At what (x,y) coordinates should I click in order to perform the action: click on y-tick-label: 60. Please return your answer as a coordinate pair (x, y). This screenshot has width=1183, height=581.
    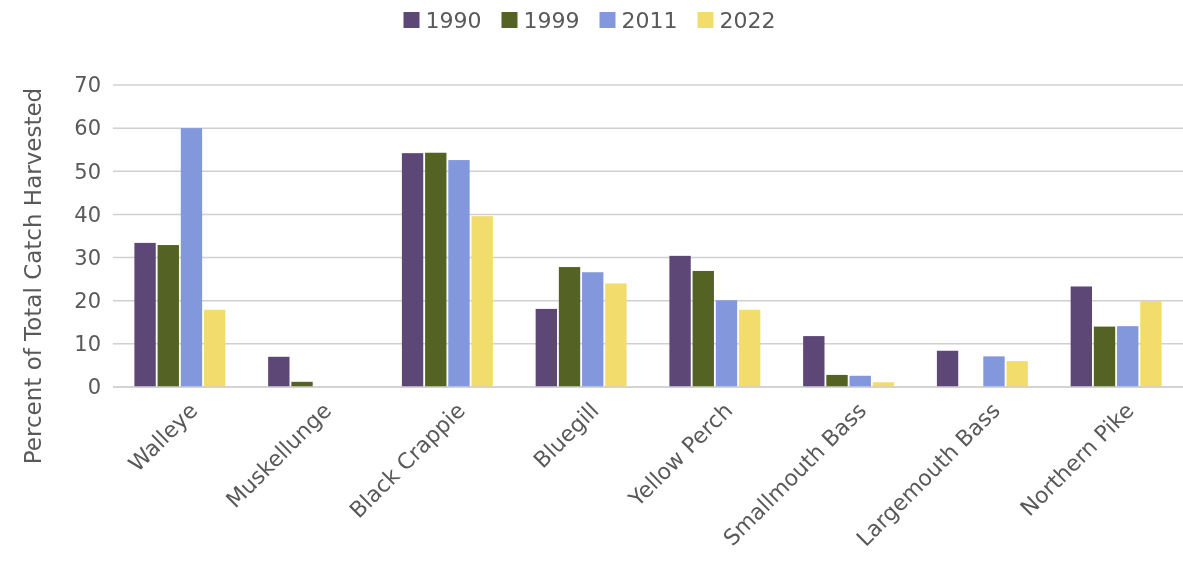
    Looking at the image, I should click on (87, 128).